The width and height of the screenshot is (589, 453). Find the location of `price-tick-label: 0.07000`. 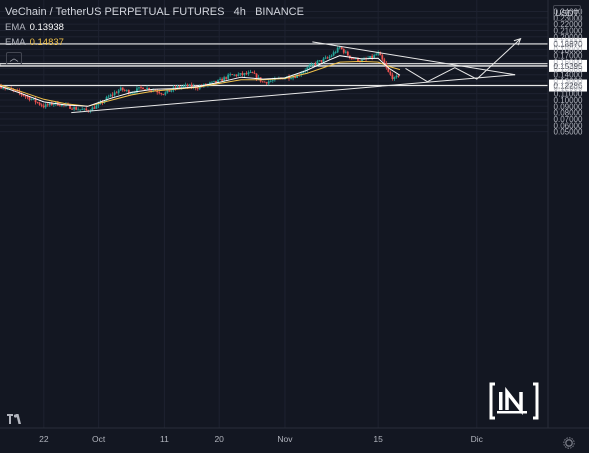

price-tick-label: 0.07000 is located at coordinates (568, 119).